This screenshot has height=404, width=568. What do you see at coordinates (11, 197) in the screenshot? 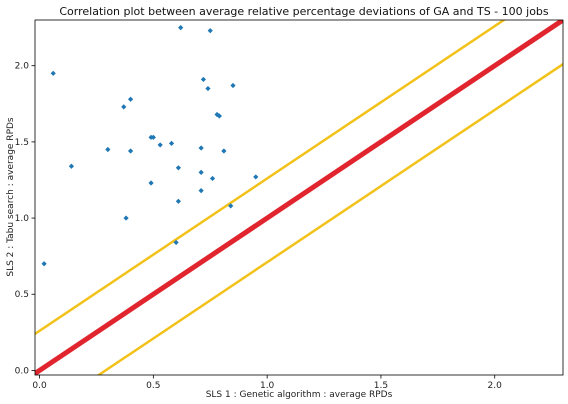
I see `y-axis-label: SLS 2 : Tabu search : average RPDs` at bounding box center [11, 197].